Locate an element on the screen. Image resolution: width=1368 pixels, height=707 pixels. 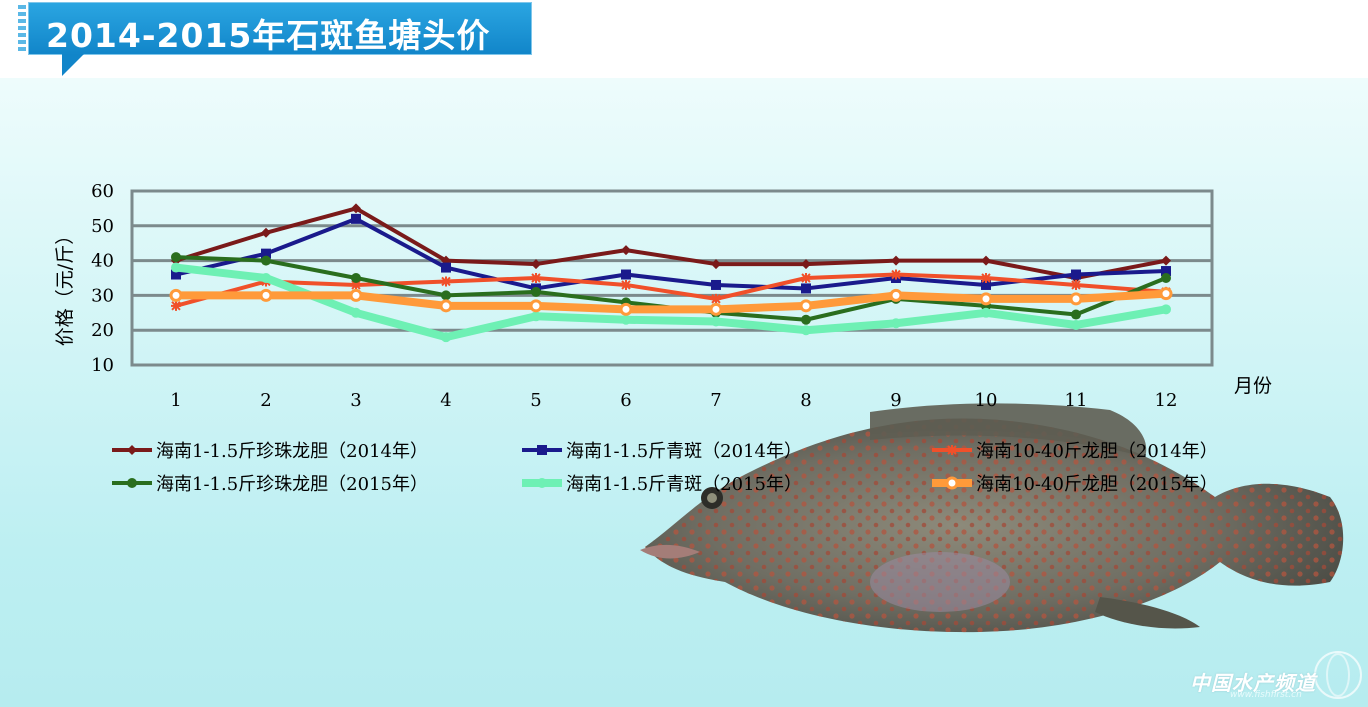
legend-label: 海南10-40斤龙胆（2015年） is located at coordinates (1097, 484).